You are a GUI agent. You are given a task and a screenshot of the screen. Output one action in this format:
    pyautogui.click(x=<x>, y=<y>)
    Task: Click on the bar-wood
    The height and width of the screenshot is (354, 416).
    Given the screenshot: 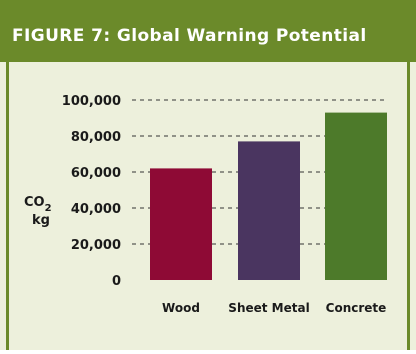 What is the action you would take?
    pyautogui.click(x=181, y=224)
    